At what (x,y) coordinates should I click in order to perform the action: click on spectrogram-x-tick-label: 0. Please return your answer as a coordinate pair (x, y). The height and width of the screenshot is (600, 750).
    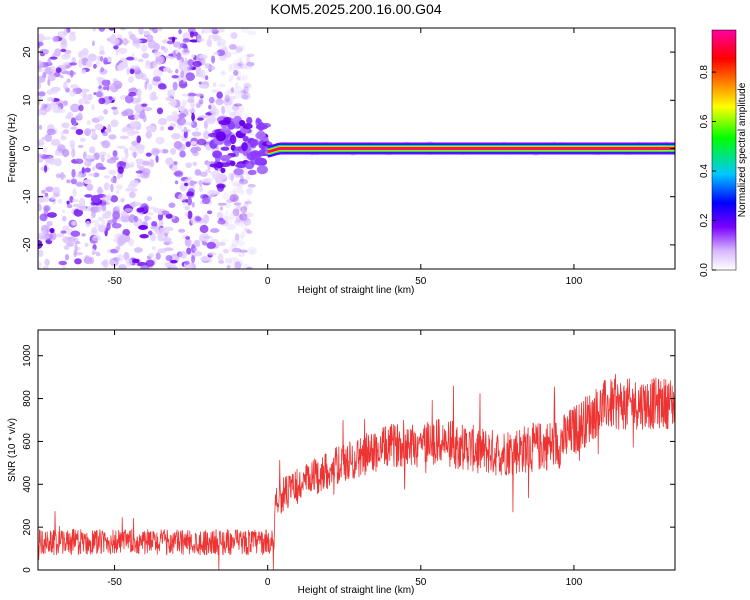
    Looking at the image, I should click on (268, 281).